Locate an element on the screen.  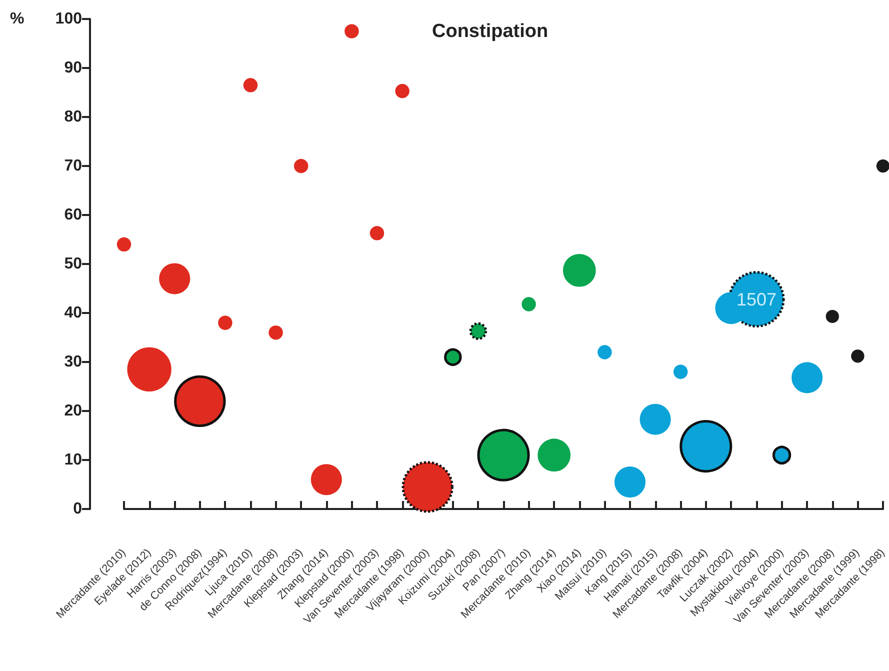
y-axis-title: % is located at coordinates (17, 19).